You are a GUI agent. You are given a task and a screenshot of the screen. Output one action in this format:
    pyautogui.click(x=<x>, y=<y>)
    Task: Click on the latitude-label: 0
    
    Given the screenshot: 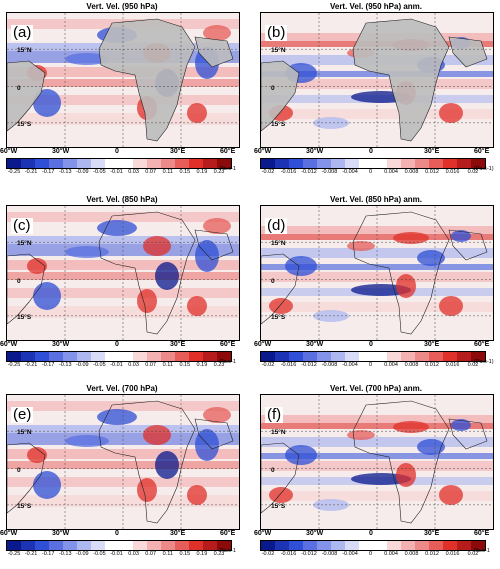 What is the action you would take?
    pyautogui.click(x=19, y=281)
    